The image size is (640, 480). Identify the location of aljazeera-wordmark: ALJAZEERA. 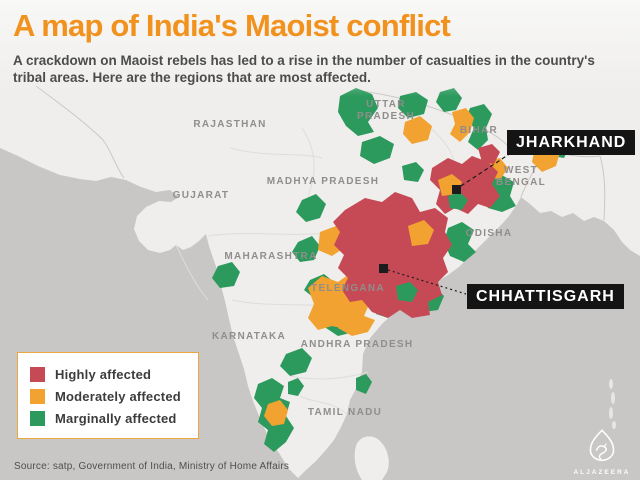
(602, 472).